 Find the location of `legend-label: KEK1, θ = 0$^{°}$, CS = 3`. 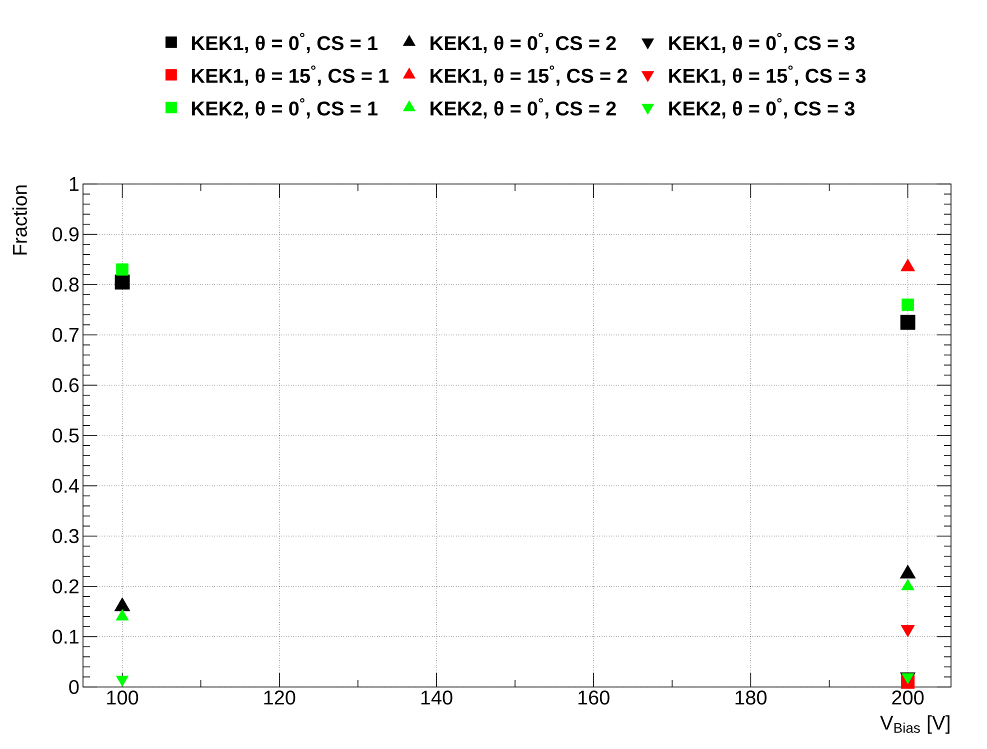

legend-label: KEK1, θ = 0$^{°}$, CS = 3 is located at coordinates (762, 43).